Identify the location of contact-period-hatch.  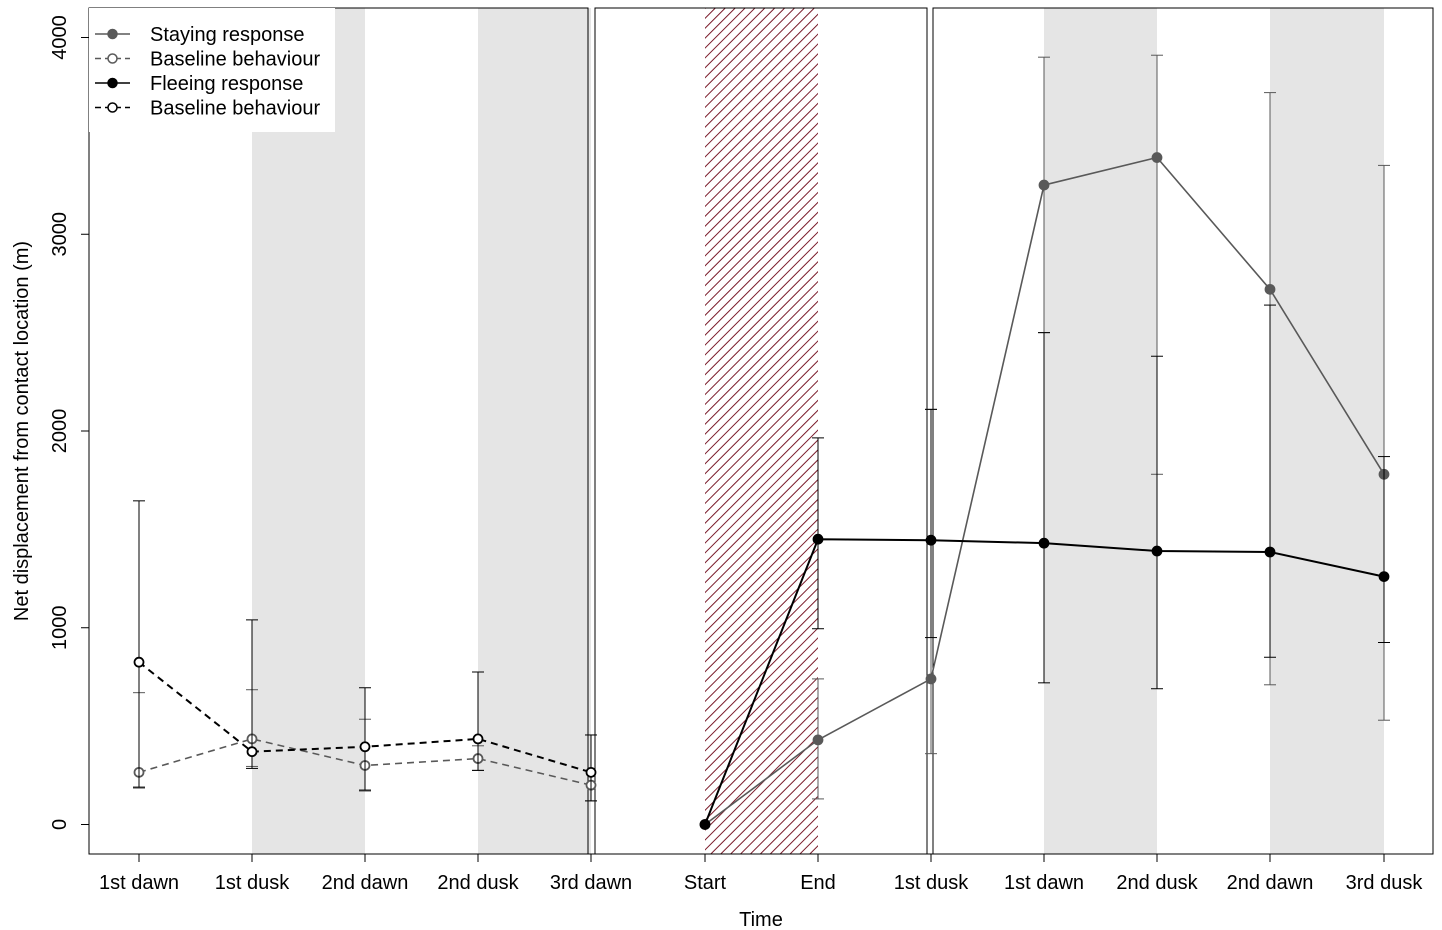
(761, 431).